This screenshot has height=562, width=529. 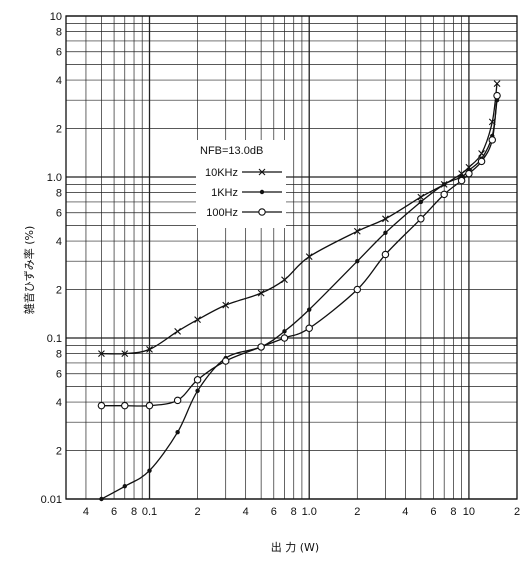 I want to click on y-tick-label: 0.1, so click(x=54, y=339).